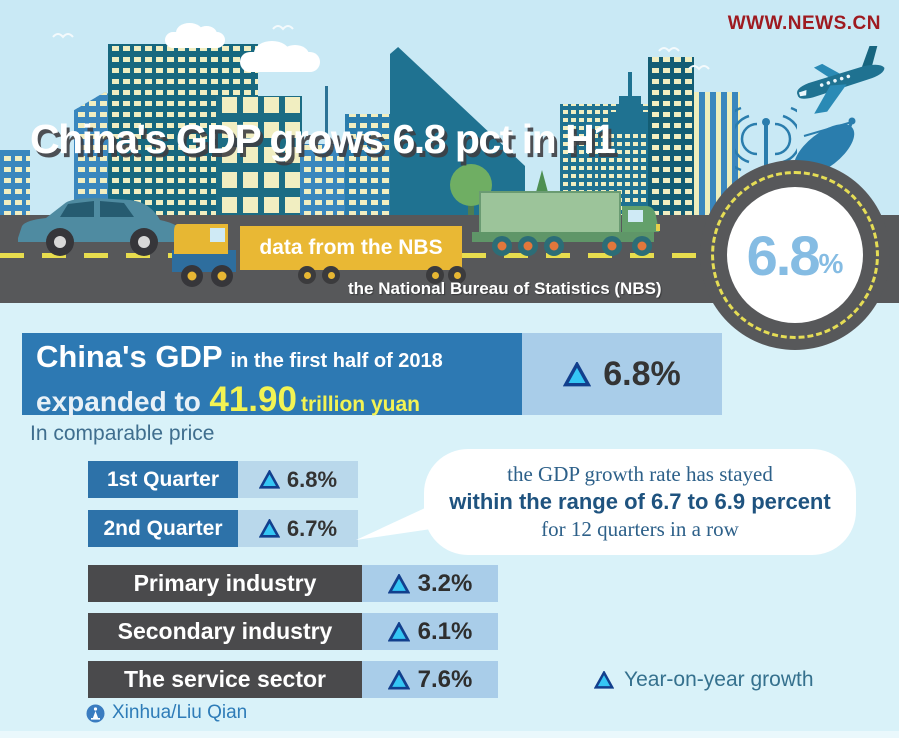 The width and height of the screenshot is (899, 738). What do you see at coordinates (640, 474) in the screenshot?
I see `bubble-line-1: the GDP growth rate has stayed` at bounding box center [640, 474].